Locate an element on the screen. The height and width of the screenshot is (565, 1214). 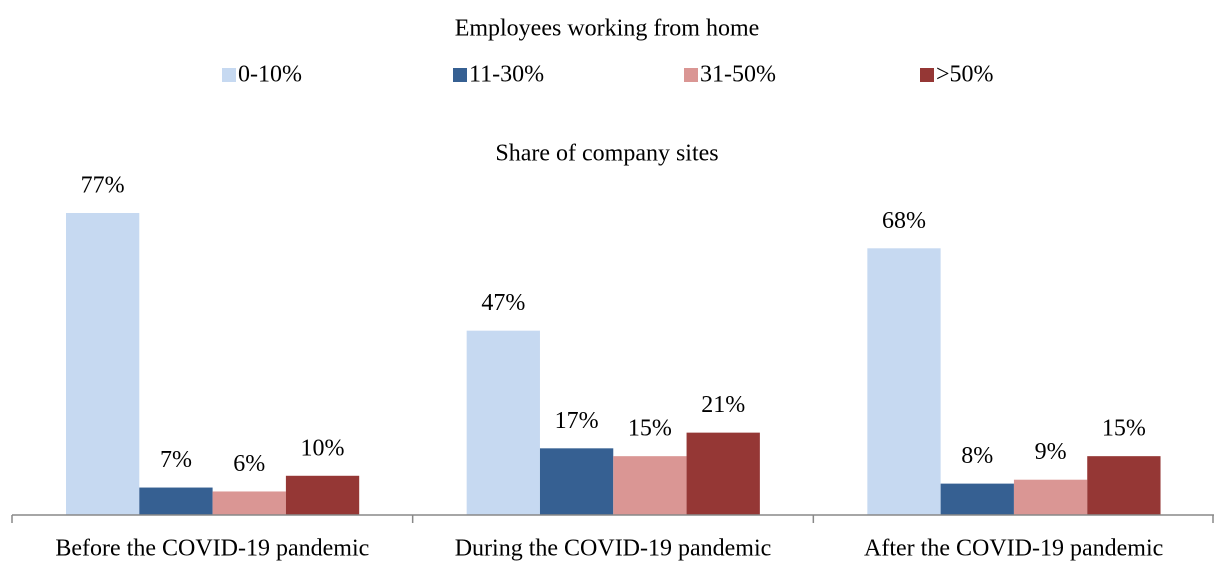
chart-subtitle: Share of company sites is located at coordinates (606, 154).